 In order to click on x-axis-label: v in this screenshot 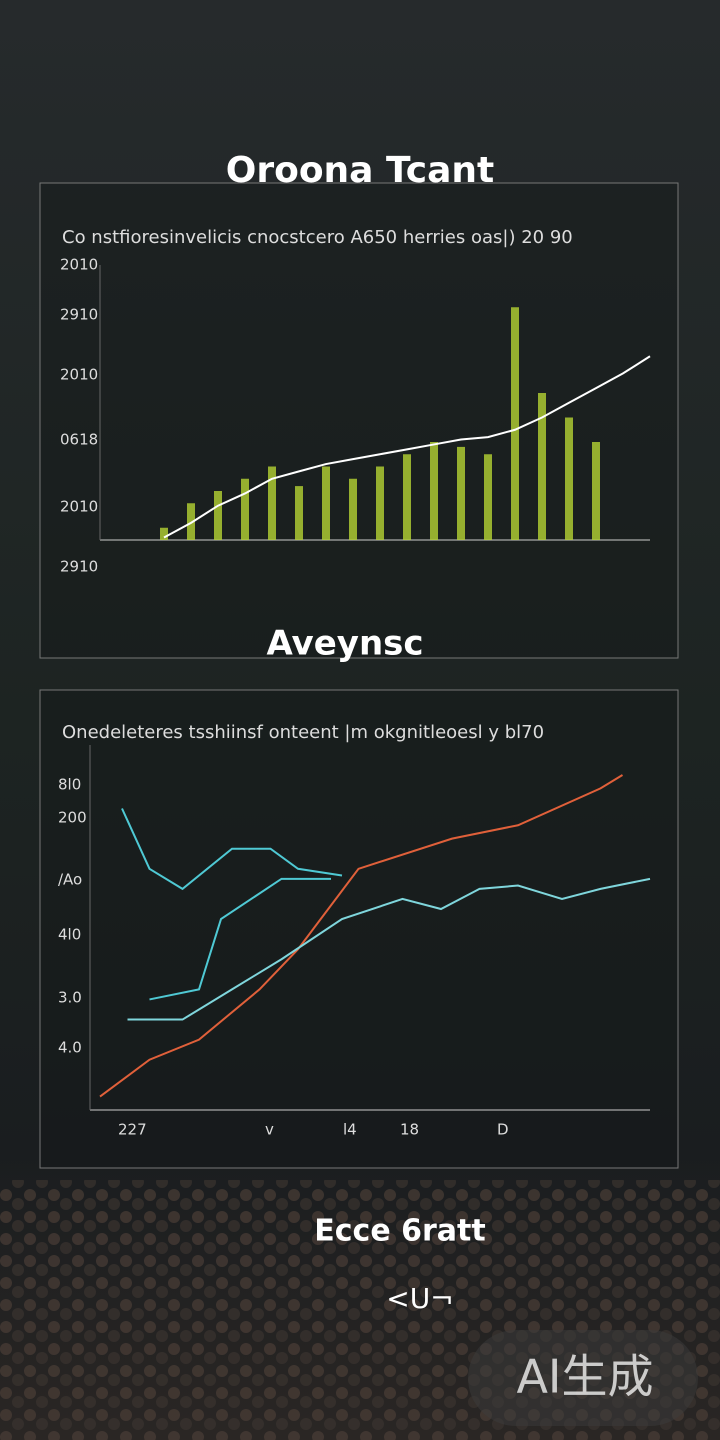, I will do `click(269, 1130)`.